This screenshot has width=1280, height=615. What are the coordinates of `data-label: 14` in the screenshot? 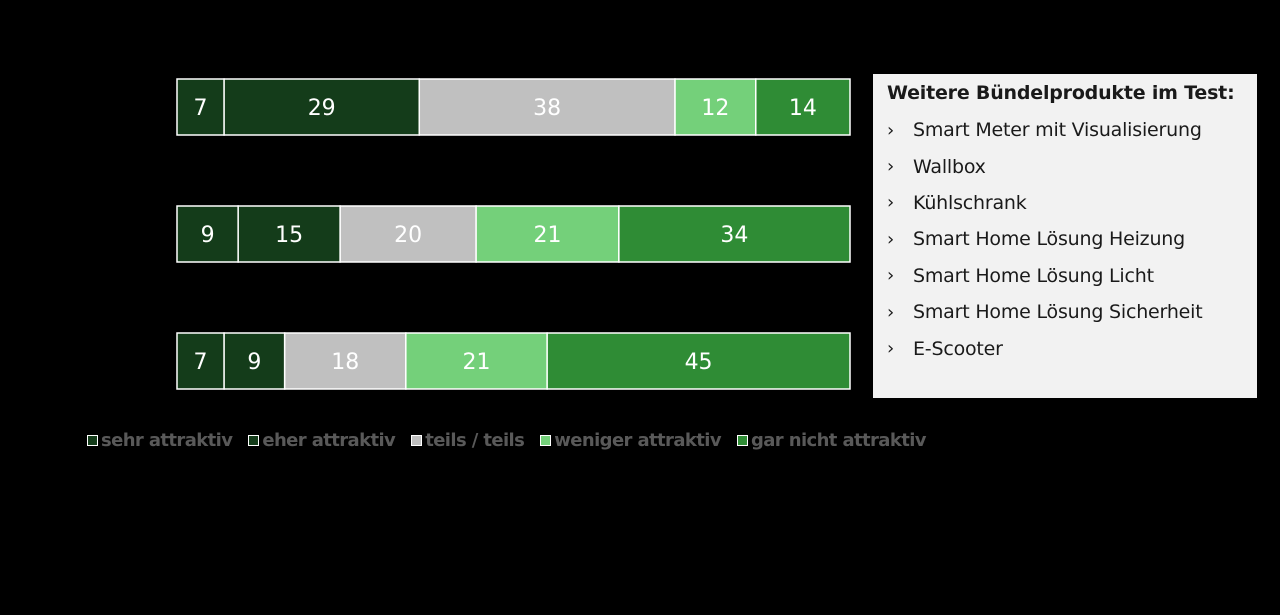 It's located at (803, 108).